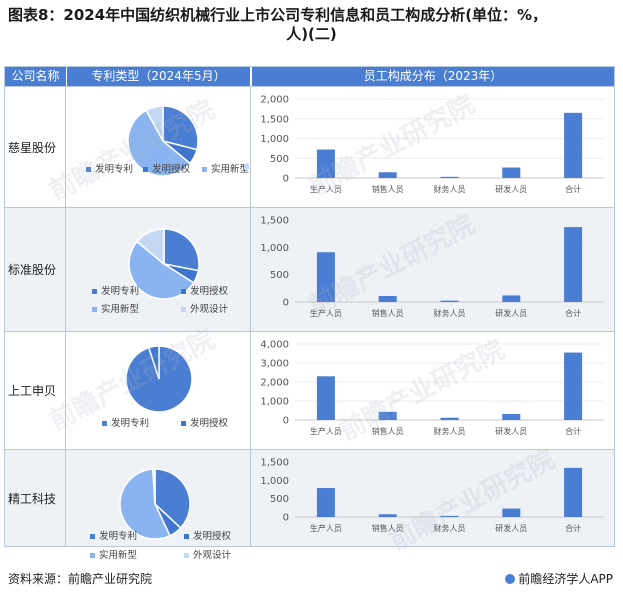 The height and width of the screenshot is (598, 623). I want to click on title-line-2: 人)(二), so click(311, 34).